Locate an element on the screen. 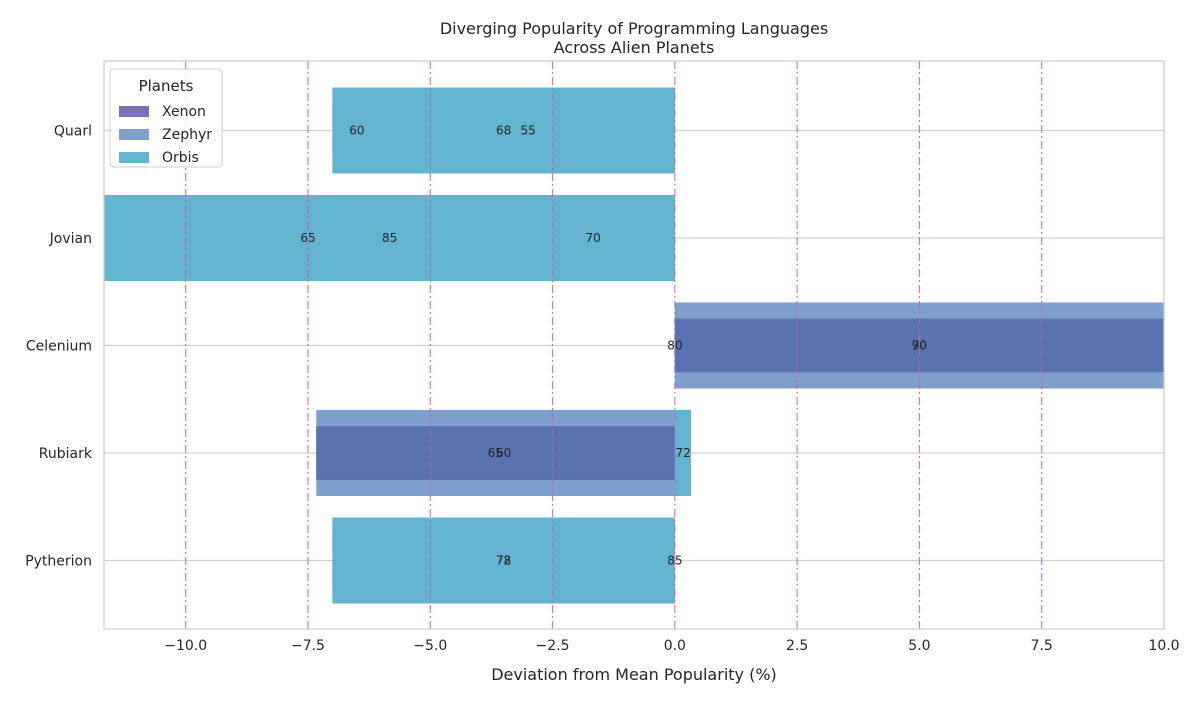 Image resolution: width=1200 pixels, height=704 pixels. data-label-xenon: 60 is located at coordinates (503, 453).